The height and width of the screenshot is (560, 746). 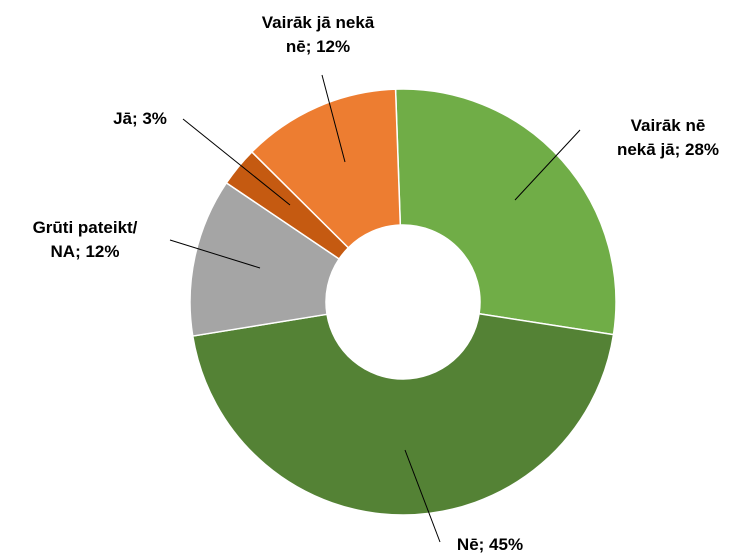 What do you see at coordinates (85, 239) in the screenshot?
I see `data-label: Grūti pateikt/ NA; 12%` at bounding box center [85, 239].